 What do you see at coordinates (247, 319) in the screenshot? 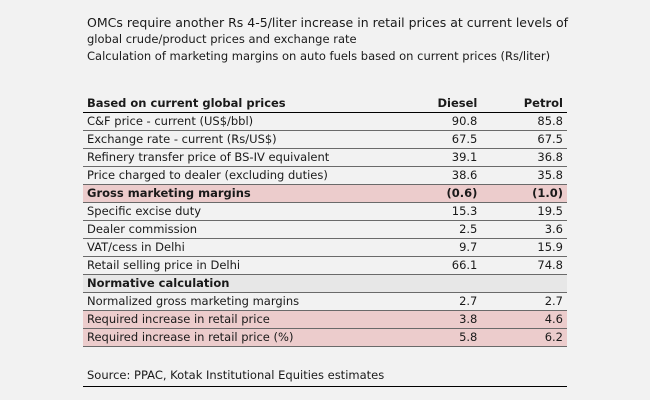
I see `row-label: Required increase in retail price` at bounding box center [247, 319].